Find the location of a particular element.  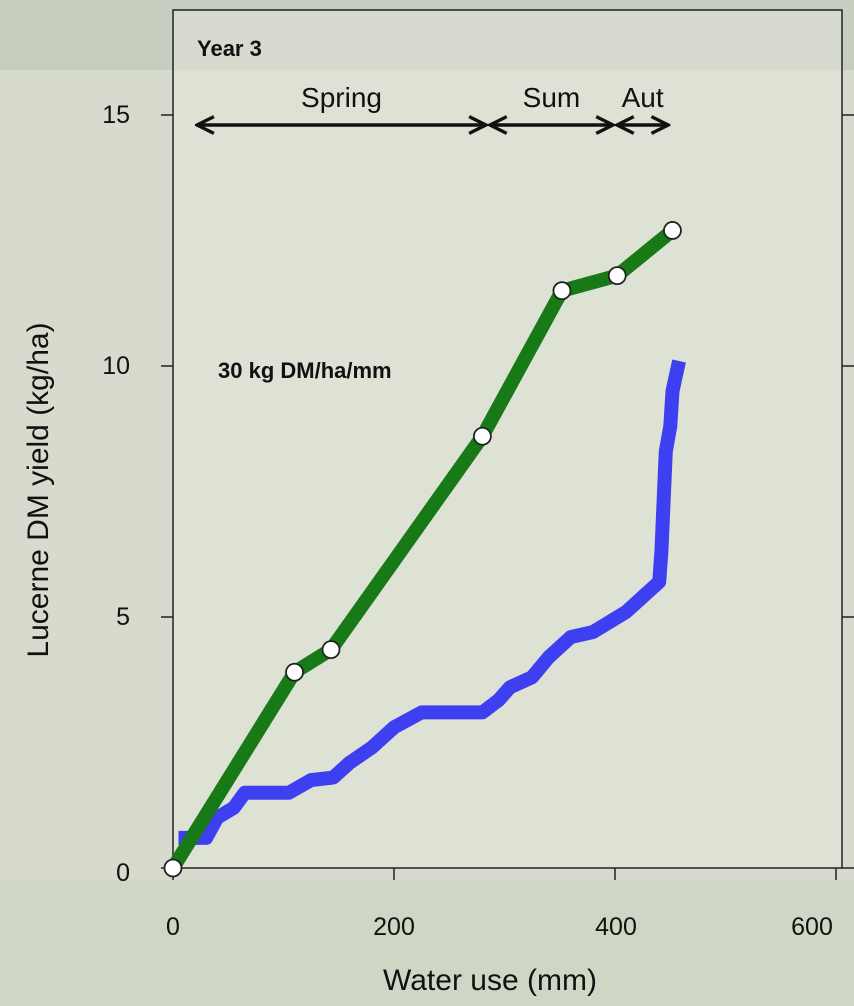

y-tick-label-15: 15 is located at coordinates (116, 115).